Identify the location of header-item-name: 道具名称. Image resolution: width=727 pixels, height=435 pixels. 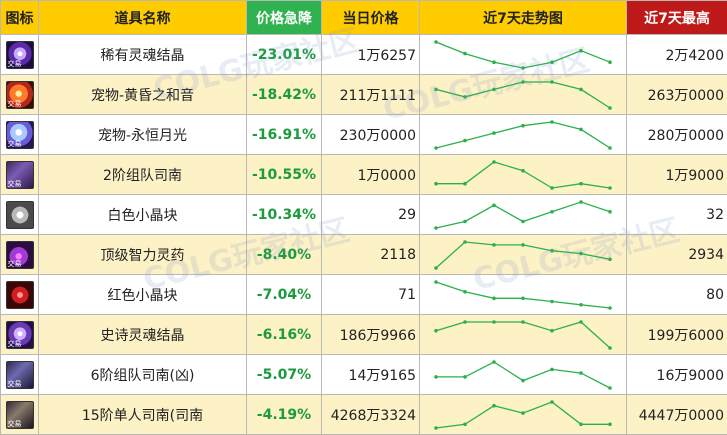
(143, 18).